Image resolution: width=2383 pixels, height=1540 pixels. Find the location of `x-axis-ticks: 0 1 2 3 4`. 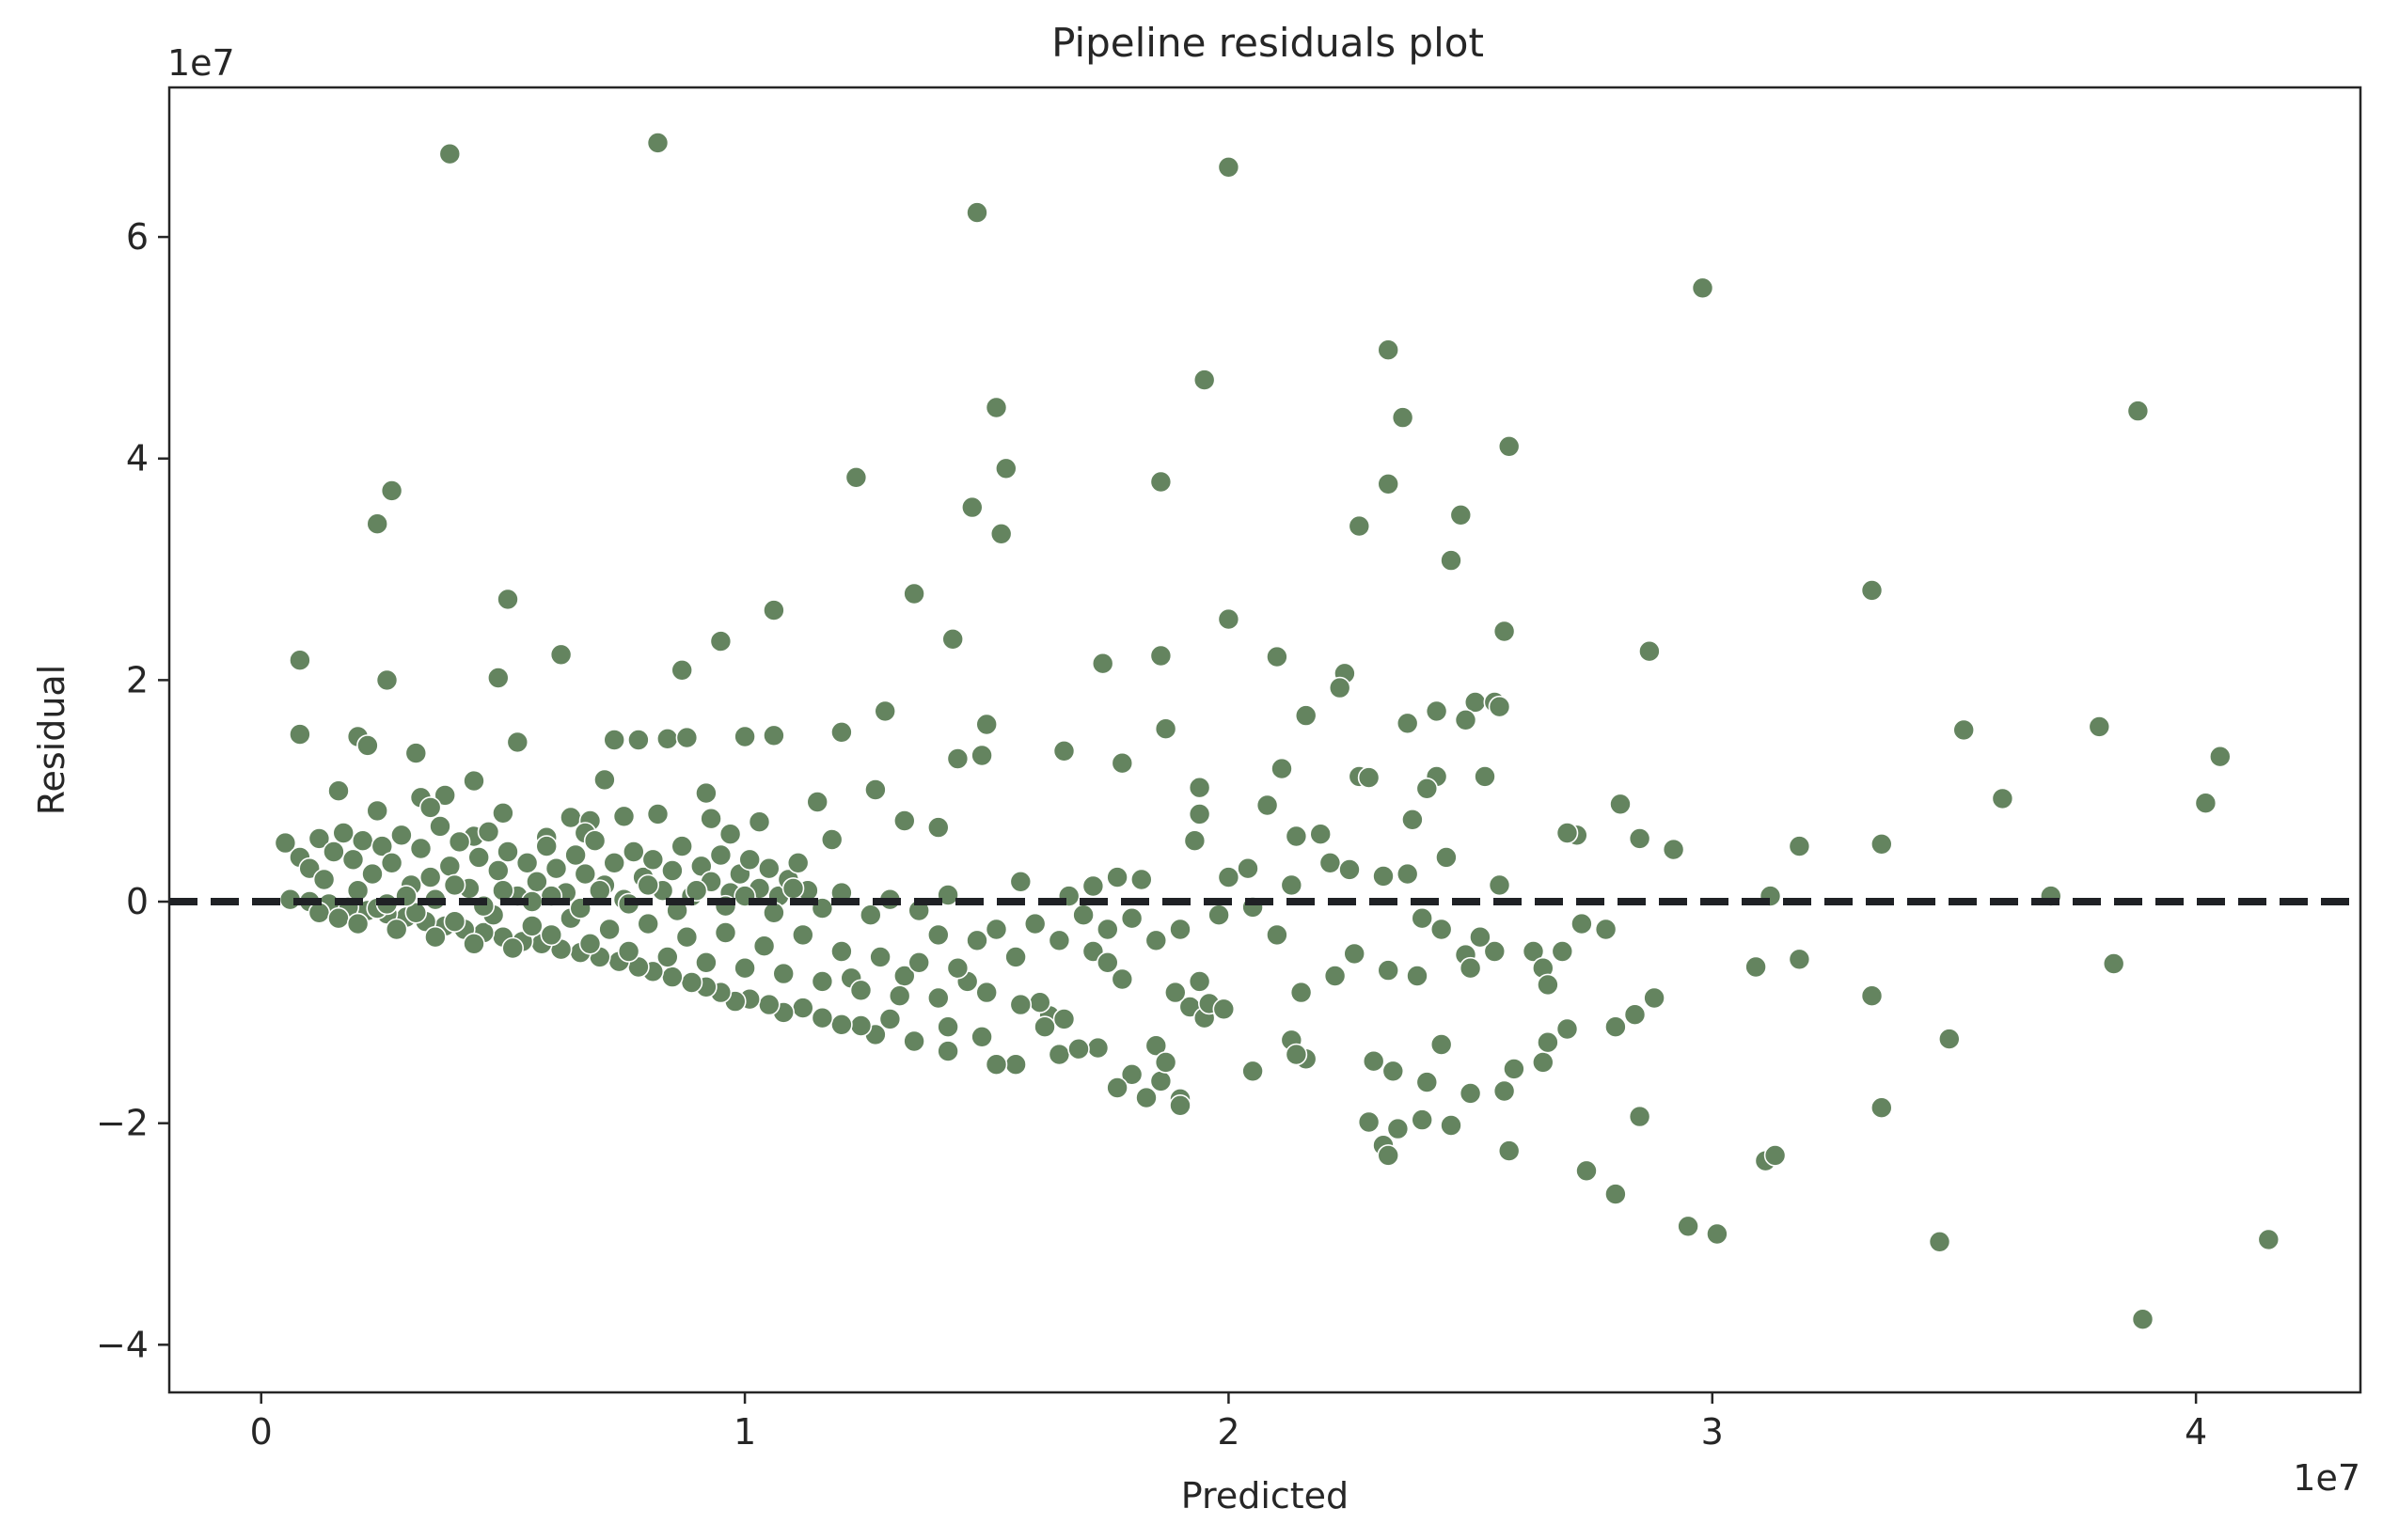

x-axis-ticks: 0 1 2 3 4 is located at coordinates (1228, 1423).